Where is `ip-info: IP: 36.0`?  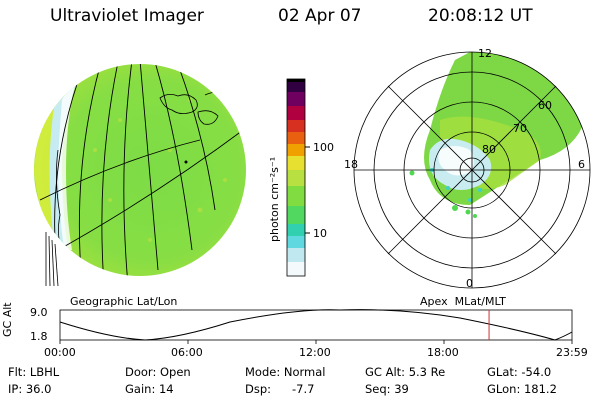
ip-info: IP: 36.0 is located at coordinates (30, 389).